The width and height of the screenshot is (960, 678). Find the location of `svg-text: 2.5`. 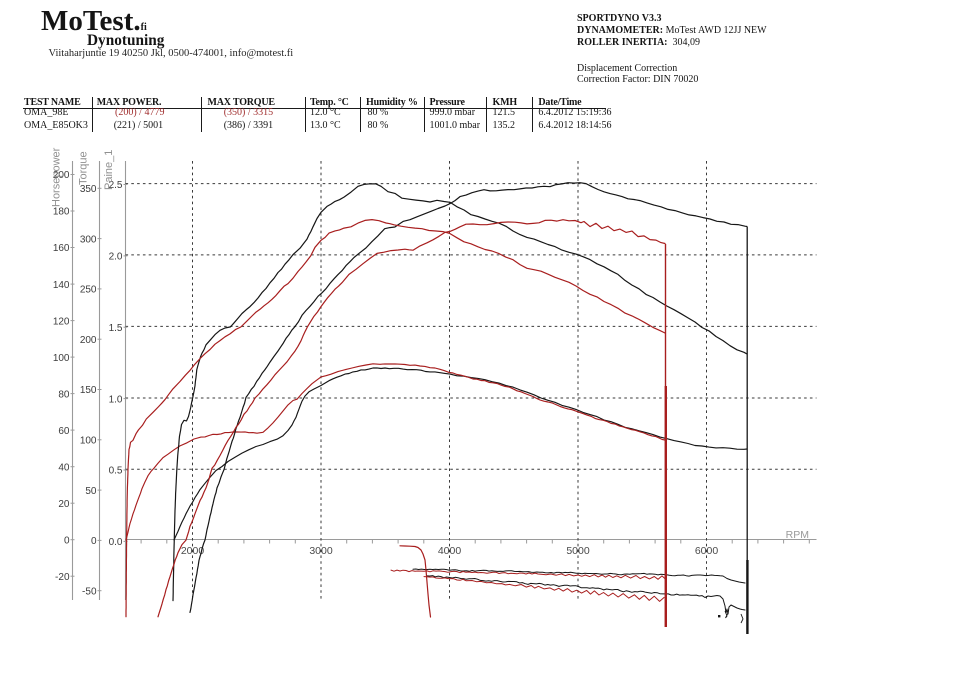

svg-text: 2.5 is located at coordinates (116, 185).